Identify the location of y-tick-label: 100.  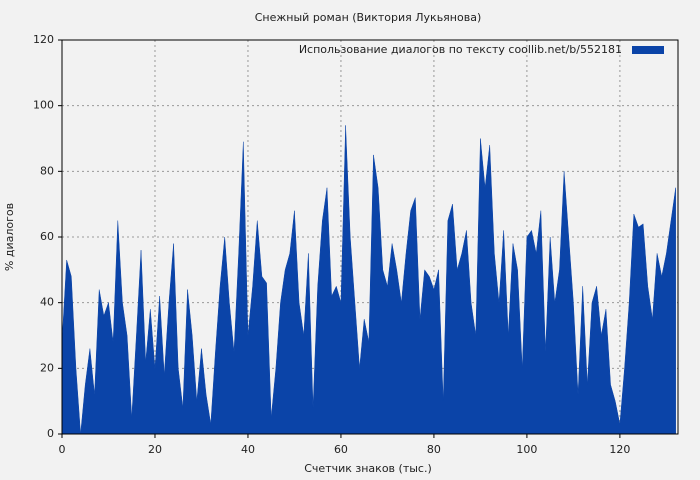
(43, 105).